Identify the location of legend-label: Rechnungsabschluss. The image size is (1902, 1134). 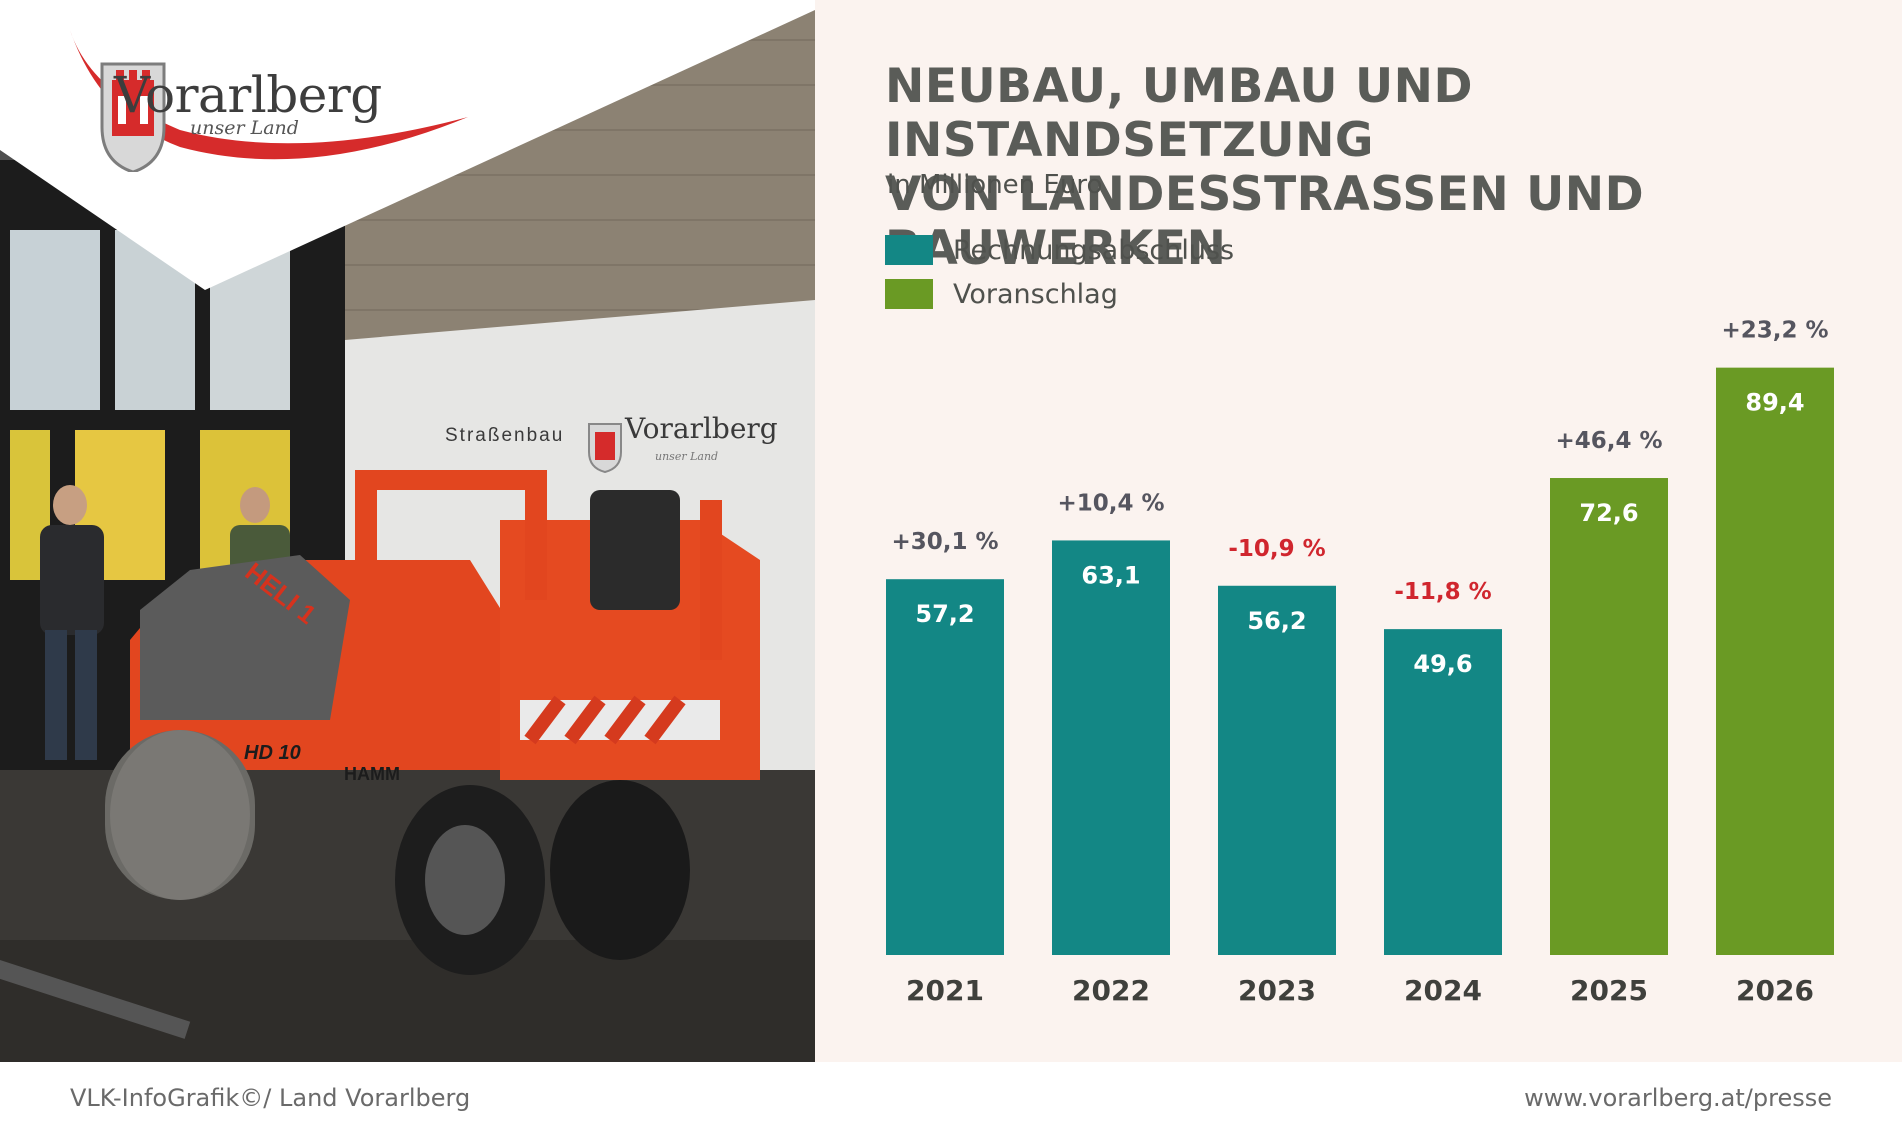
(1094, 250).